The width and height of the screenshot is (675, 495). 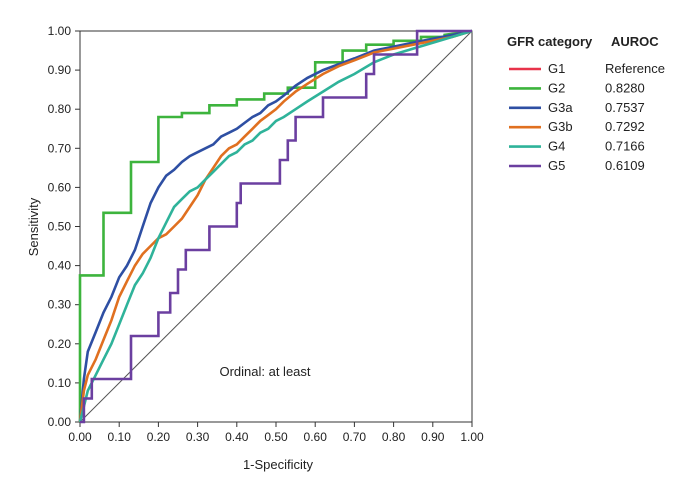 I want to click on x-tick-label: 0.50, so click(x=276, y=437).